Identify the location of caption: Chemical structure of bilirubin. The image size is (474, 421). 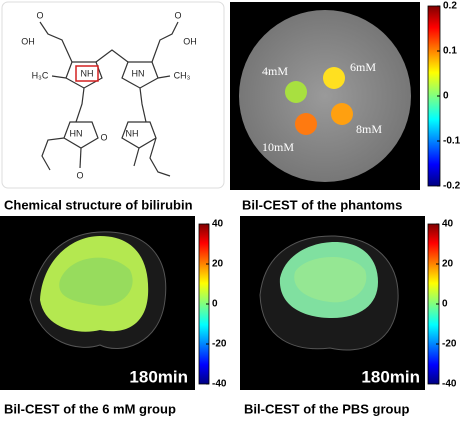
(98, 204).